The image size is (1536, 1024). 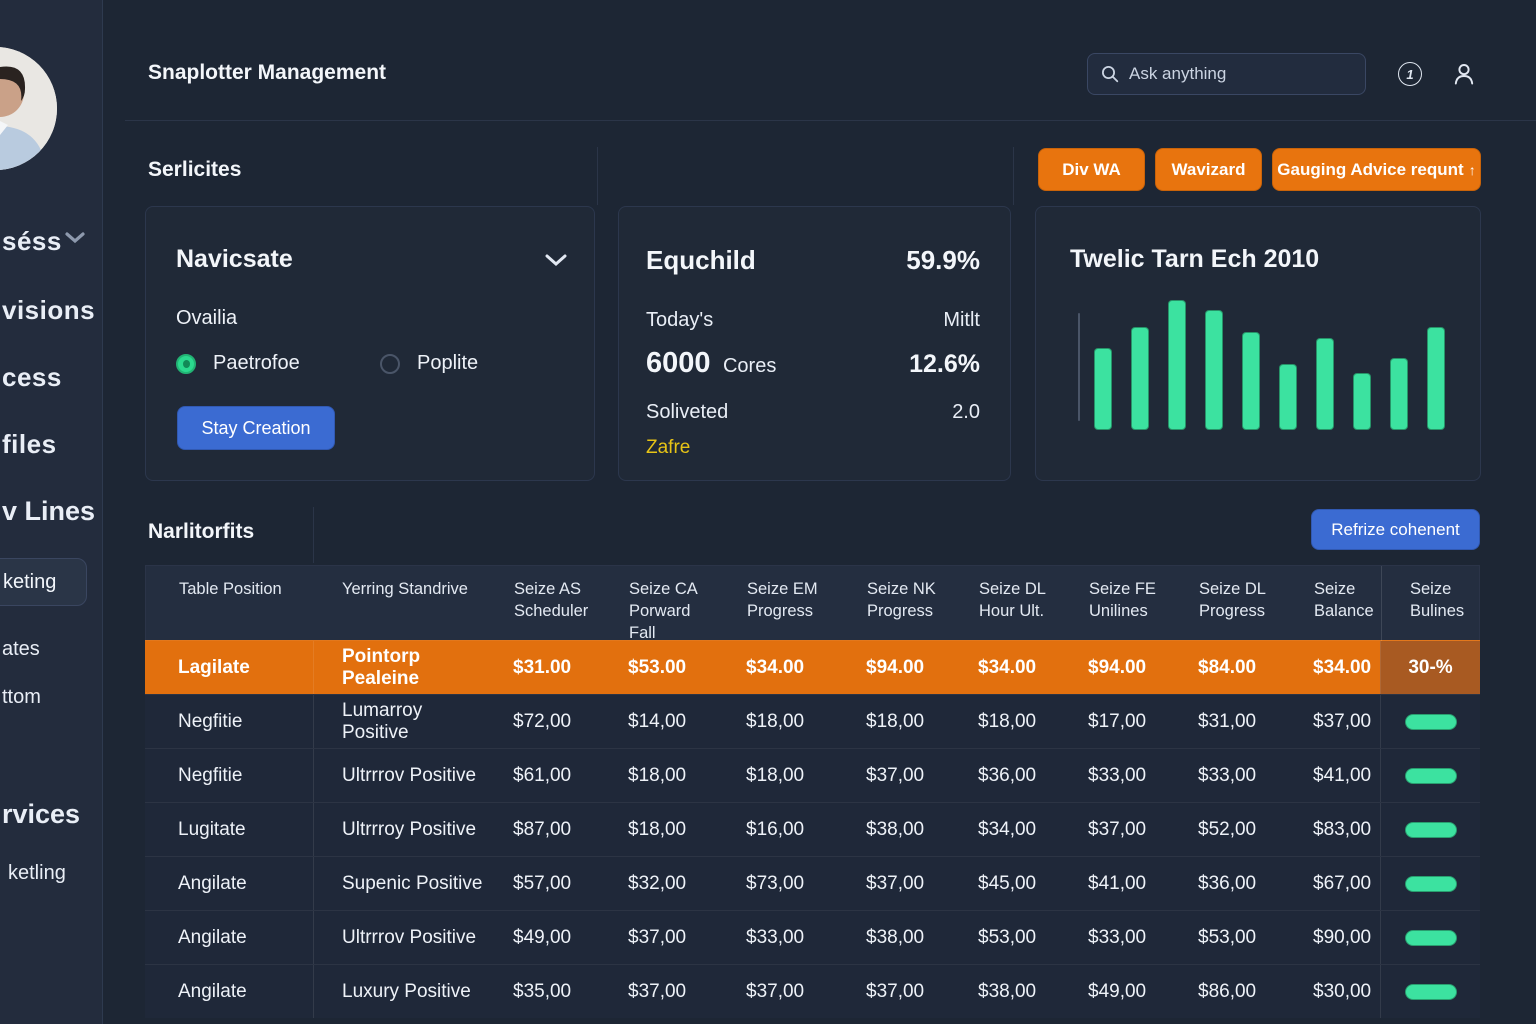 I want to click on discount-badge: 30-%, so click(x=1430, y=667).